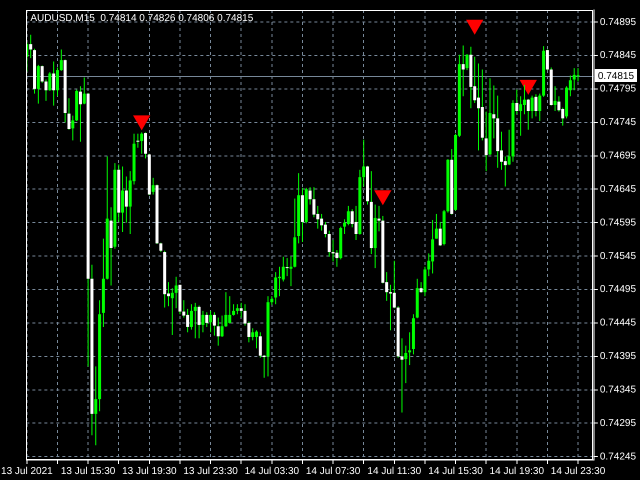  I want to click on y-tick-label: 0.74445, so click(618, 323).